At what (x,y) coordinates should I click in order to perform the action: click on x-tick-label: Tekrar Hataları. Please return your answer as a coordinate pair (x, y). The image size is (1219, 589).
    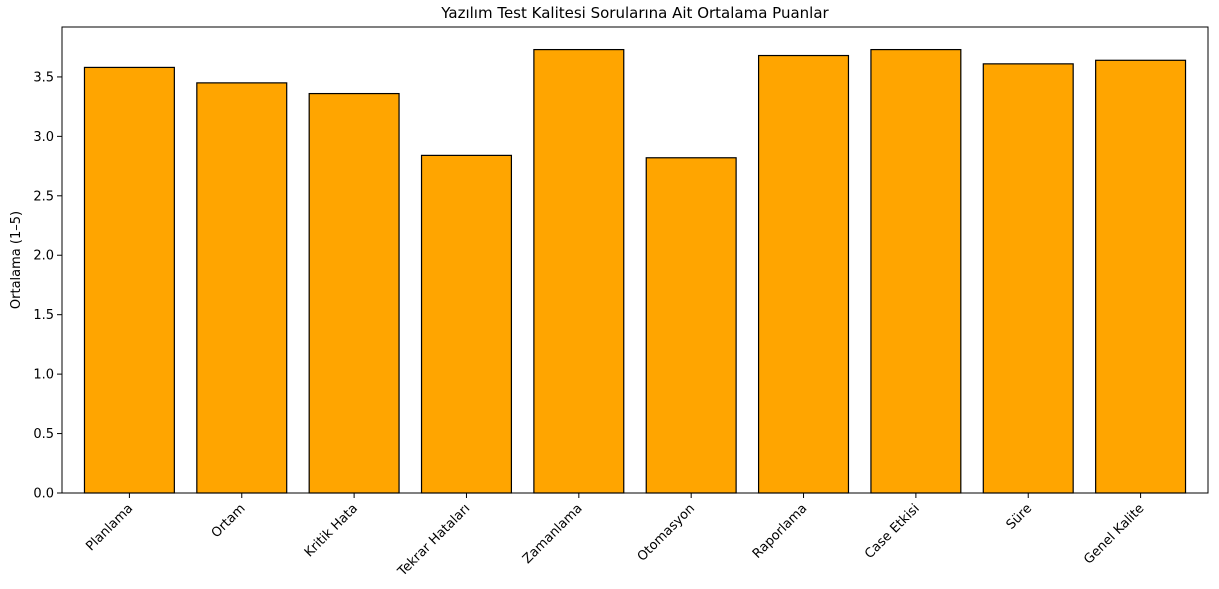
    Looking at the image, I should click on (434, 540).